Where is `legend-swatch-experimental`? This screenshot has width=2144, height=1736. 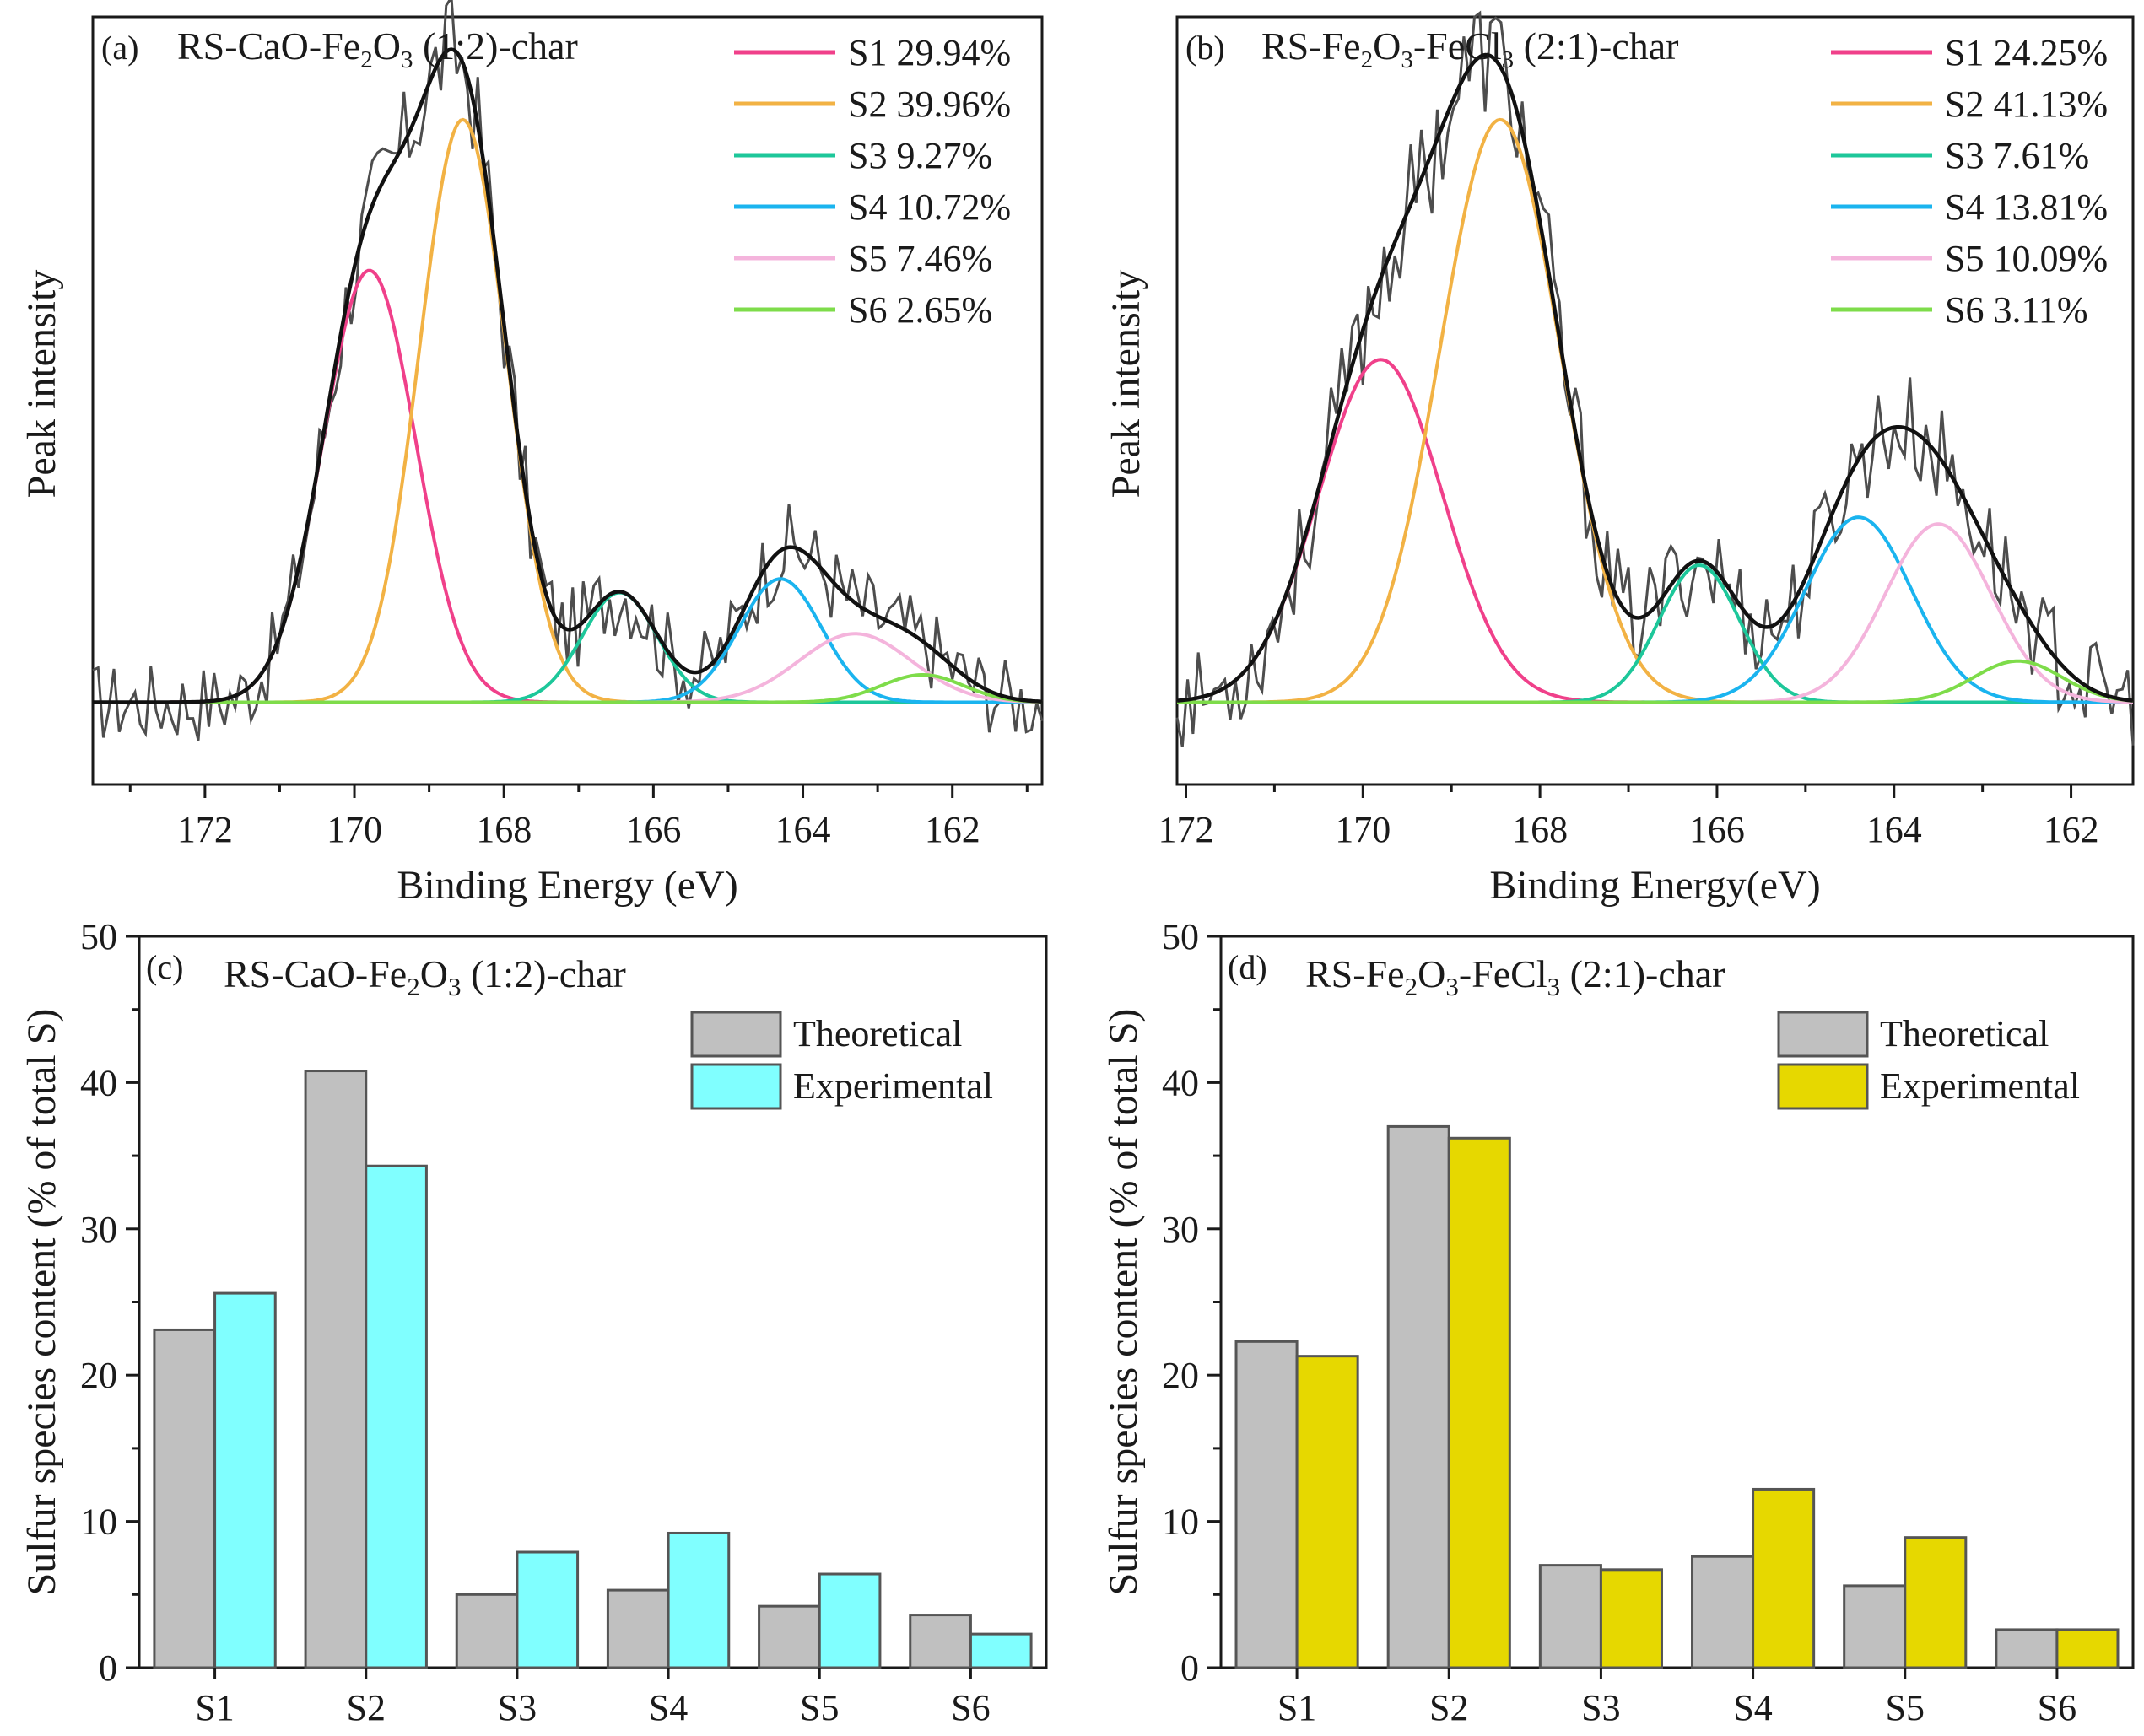
legend-swatch-experimental is located at coordinates (736, 1087).